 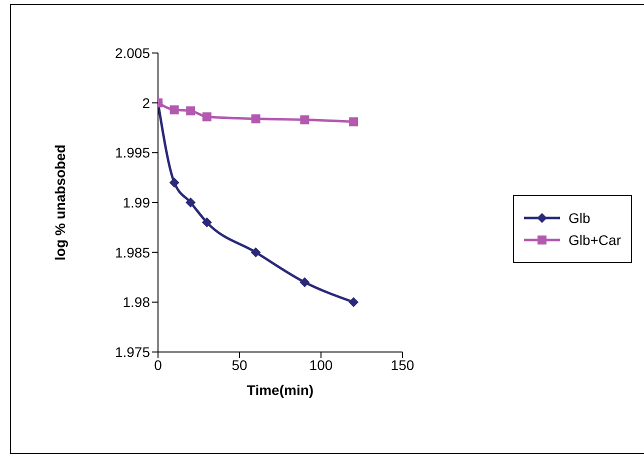 What do you see at coordinates (321, 364) in the screenshot?
I see `x-tick-label: 100` at bounding box center [321, 364].